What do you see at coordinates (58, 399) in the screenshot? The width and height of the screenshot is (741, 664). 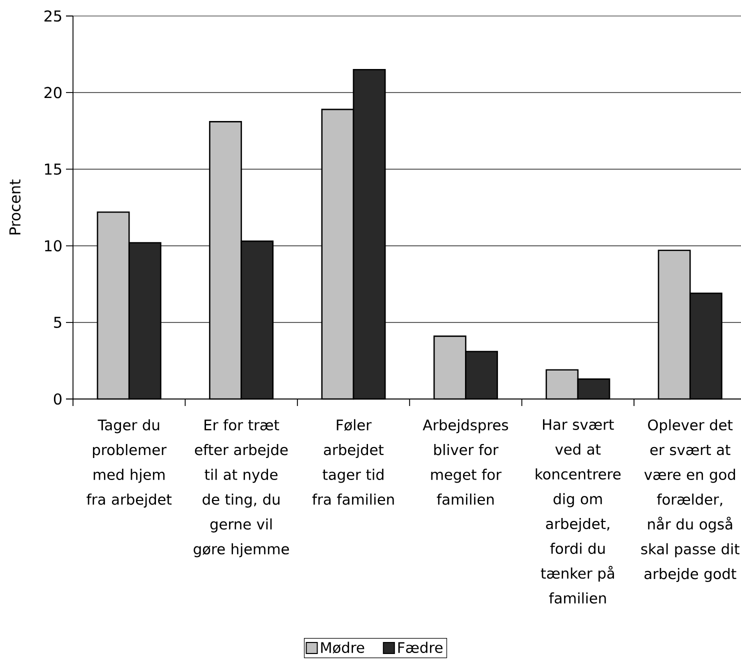 I see `y-tick-label: 0` at bounding box center [58, 399].